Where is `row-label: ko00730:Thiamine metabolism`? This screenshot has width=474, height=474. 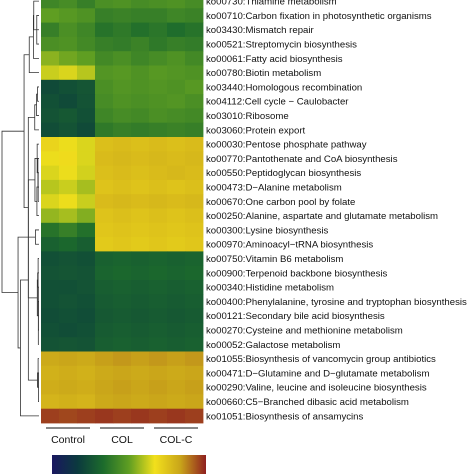 row-label: ko00730:Thiamine metabolism is located at coordinates (271, 4).